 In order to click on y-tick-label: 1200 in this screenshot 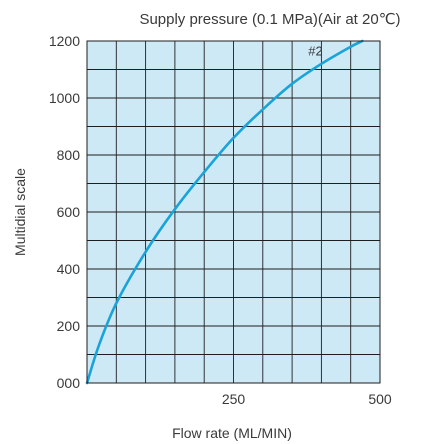, I will do `click(64, 41)`.